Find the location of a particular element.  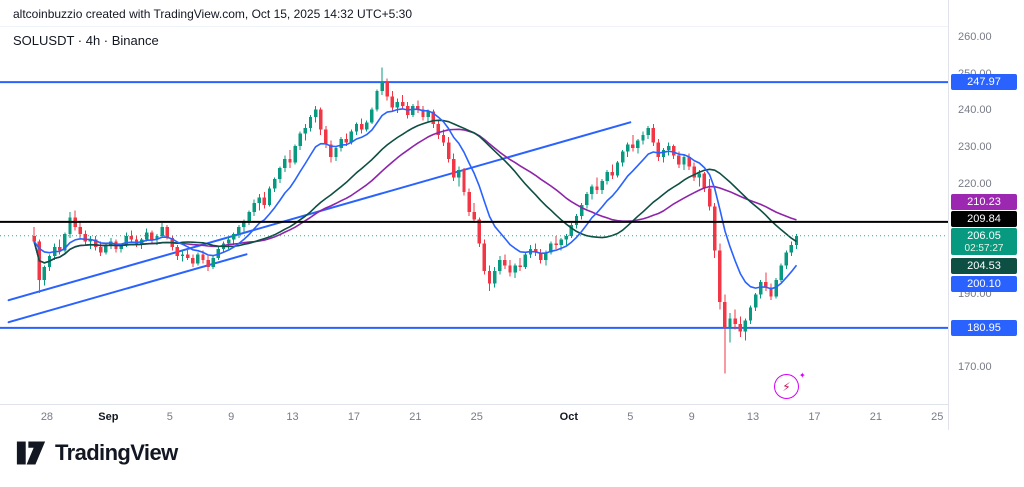

time-label-Oct: Oct is located at coordinates (569, 417).